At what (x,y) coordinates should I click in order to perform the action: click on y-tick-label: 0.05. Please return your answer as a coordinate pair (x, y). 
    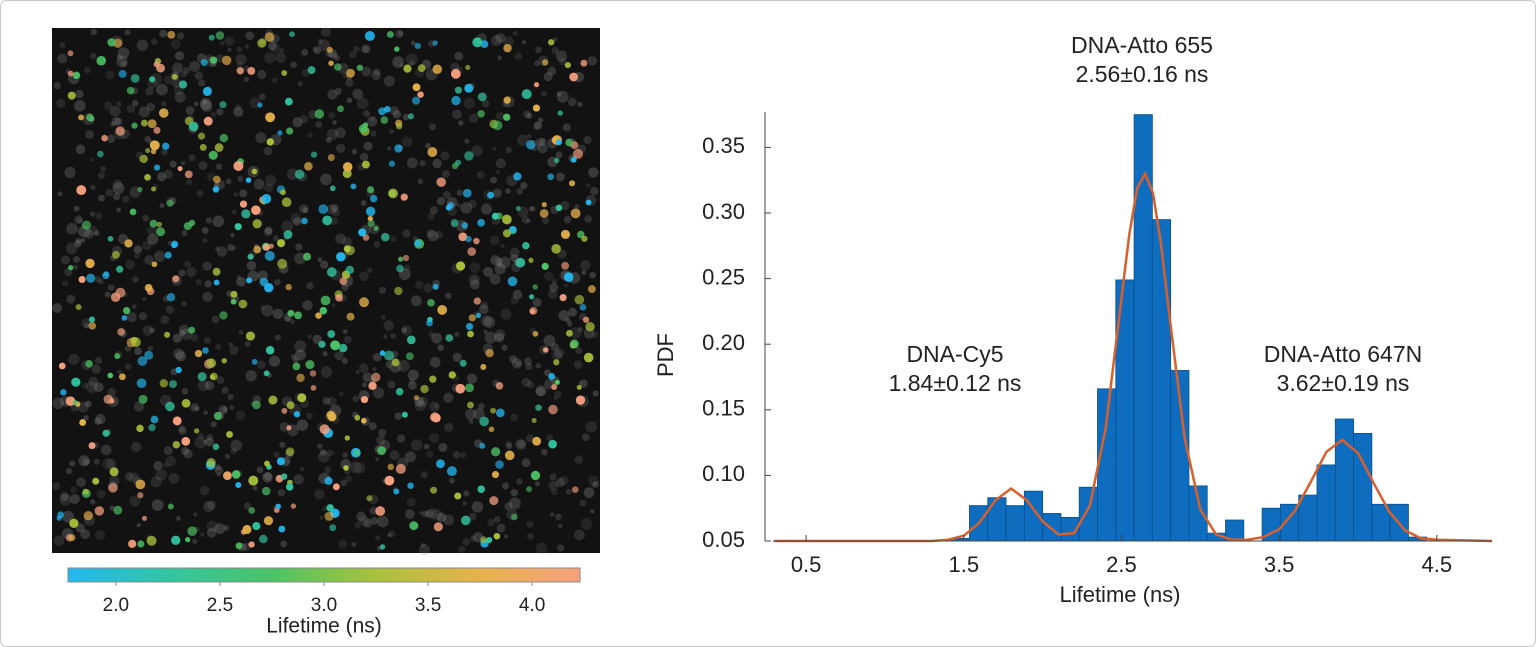
    Looking at the image, I should click on (723, 539).